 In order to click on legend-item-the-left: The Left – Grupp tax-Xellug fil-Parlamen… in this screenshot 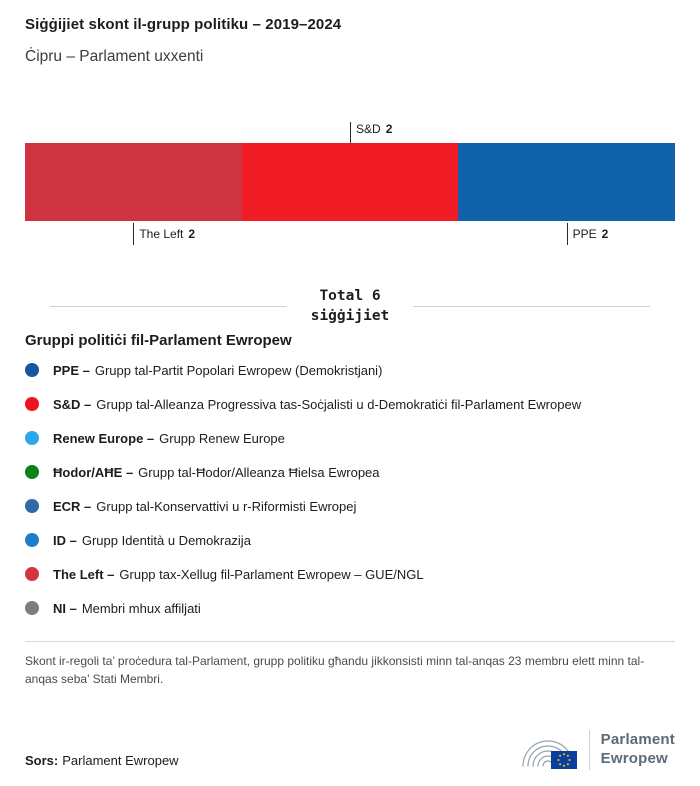, I will do `click(350, 574)`.